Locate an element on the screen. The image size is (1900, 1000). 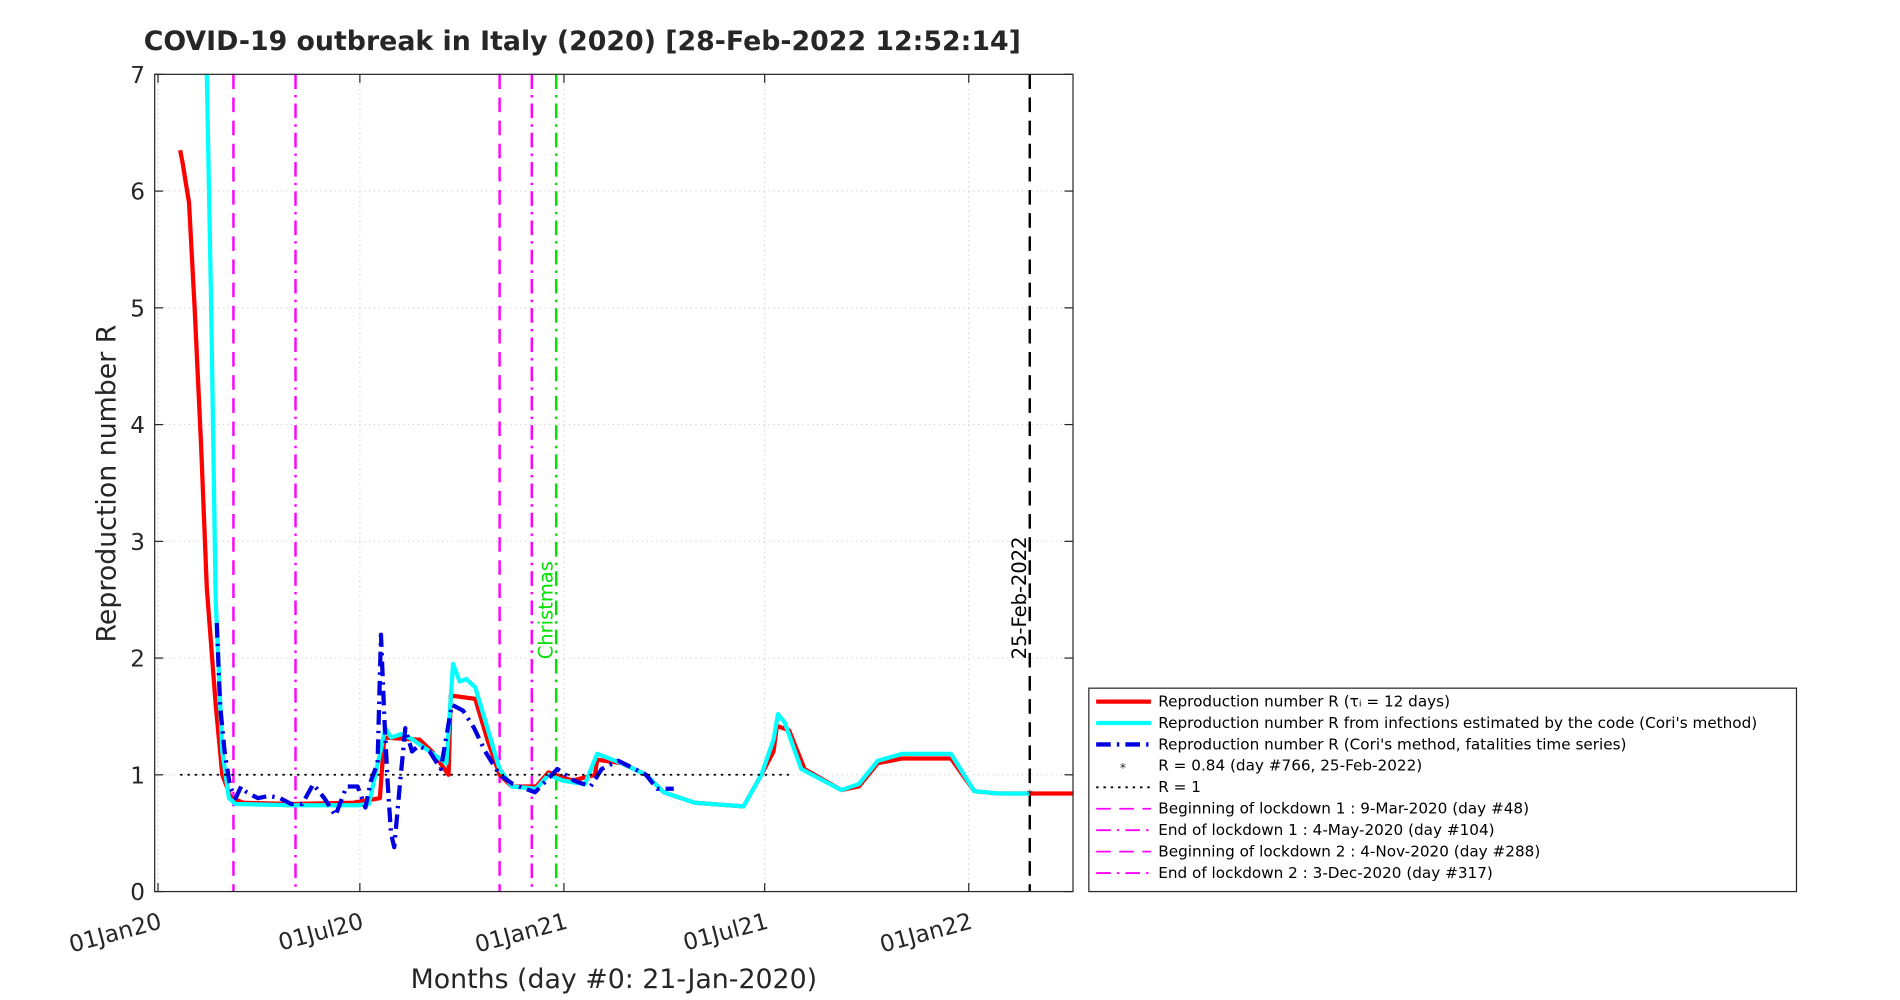
y-tick-label: 1 is located at coordinates (137, 776).